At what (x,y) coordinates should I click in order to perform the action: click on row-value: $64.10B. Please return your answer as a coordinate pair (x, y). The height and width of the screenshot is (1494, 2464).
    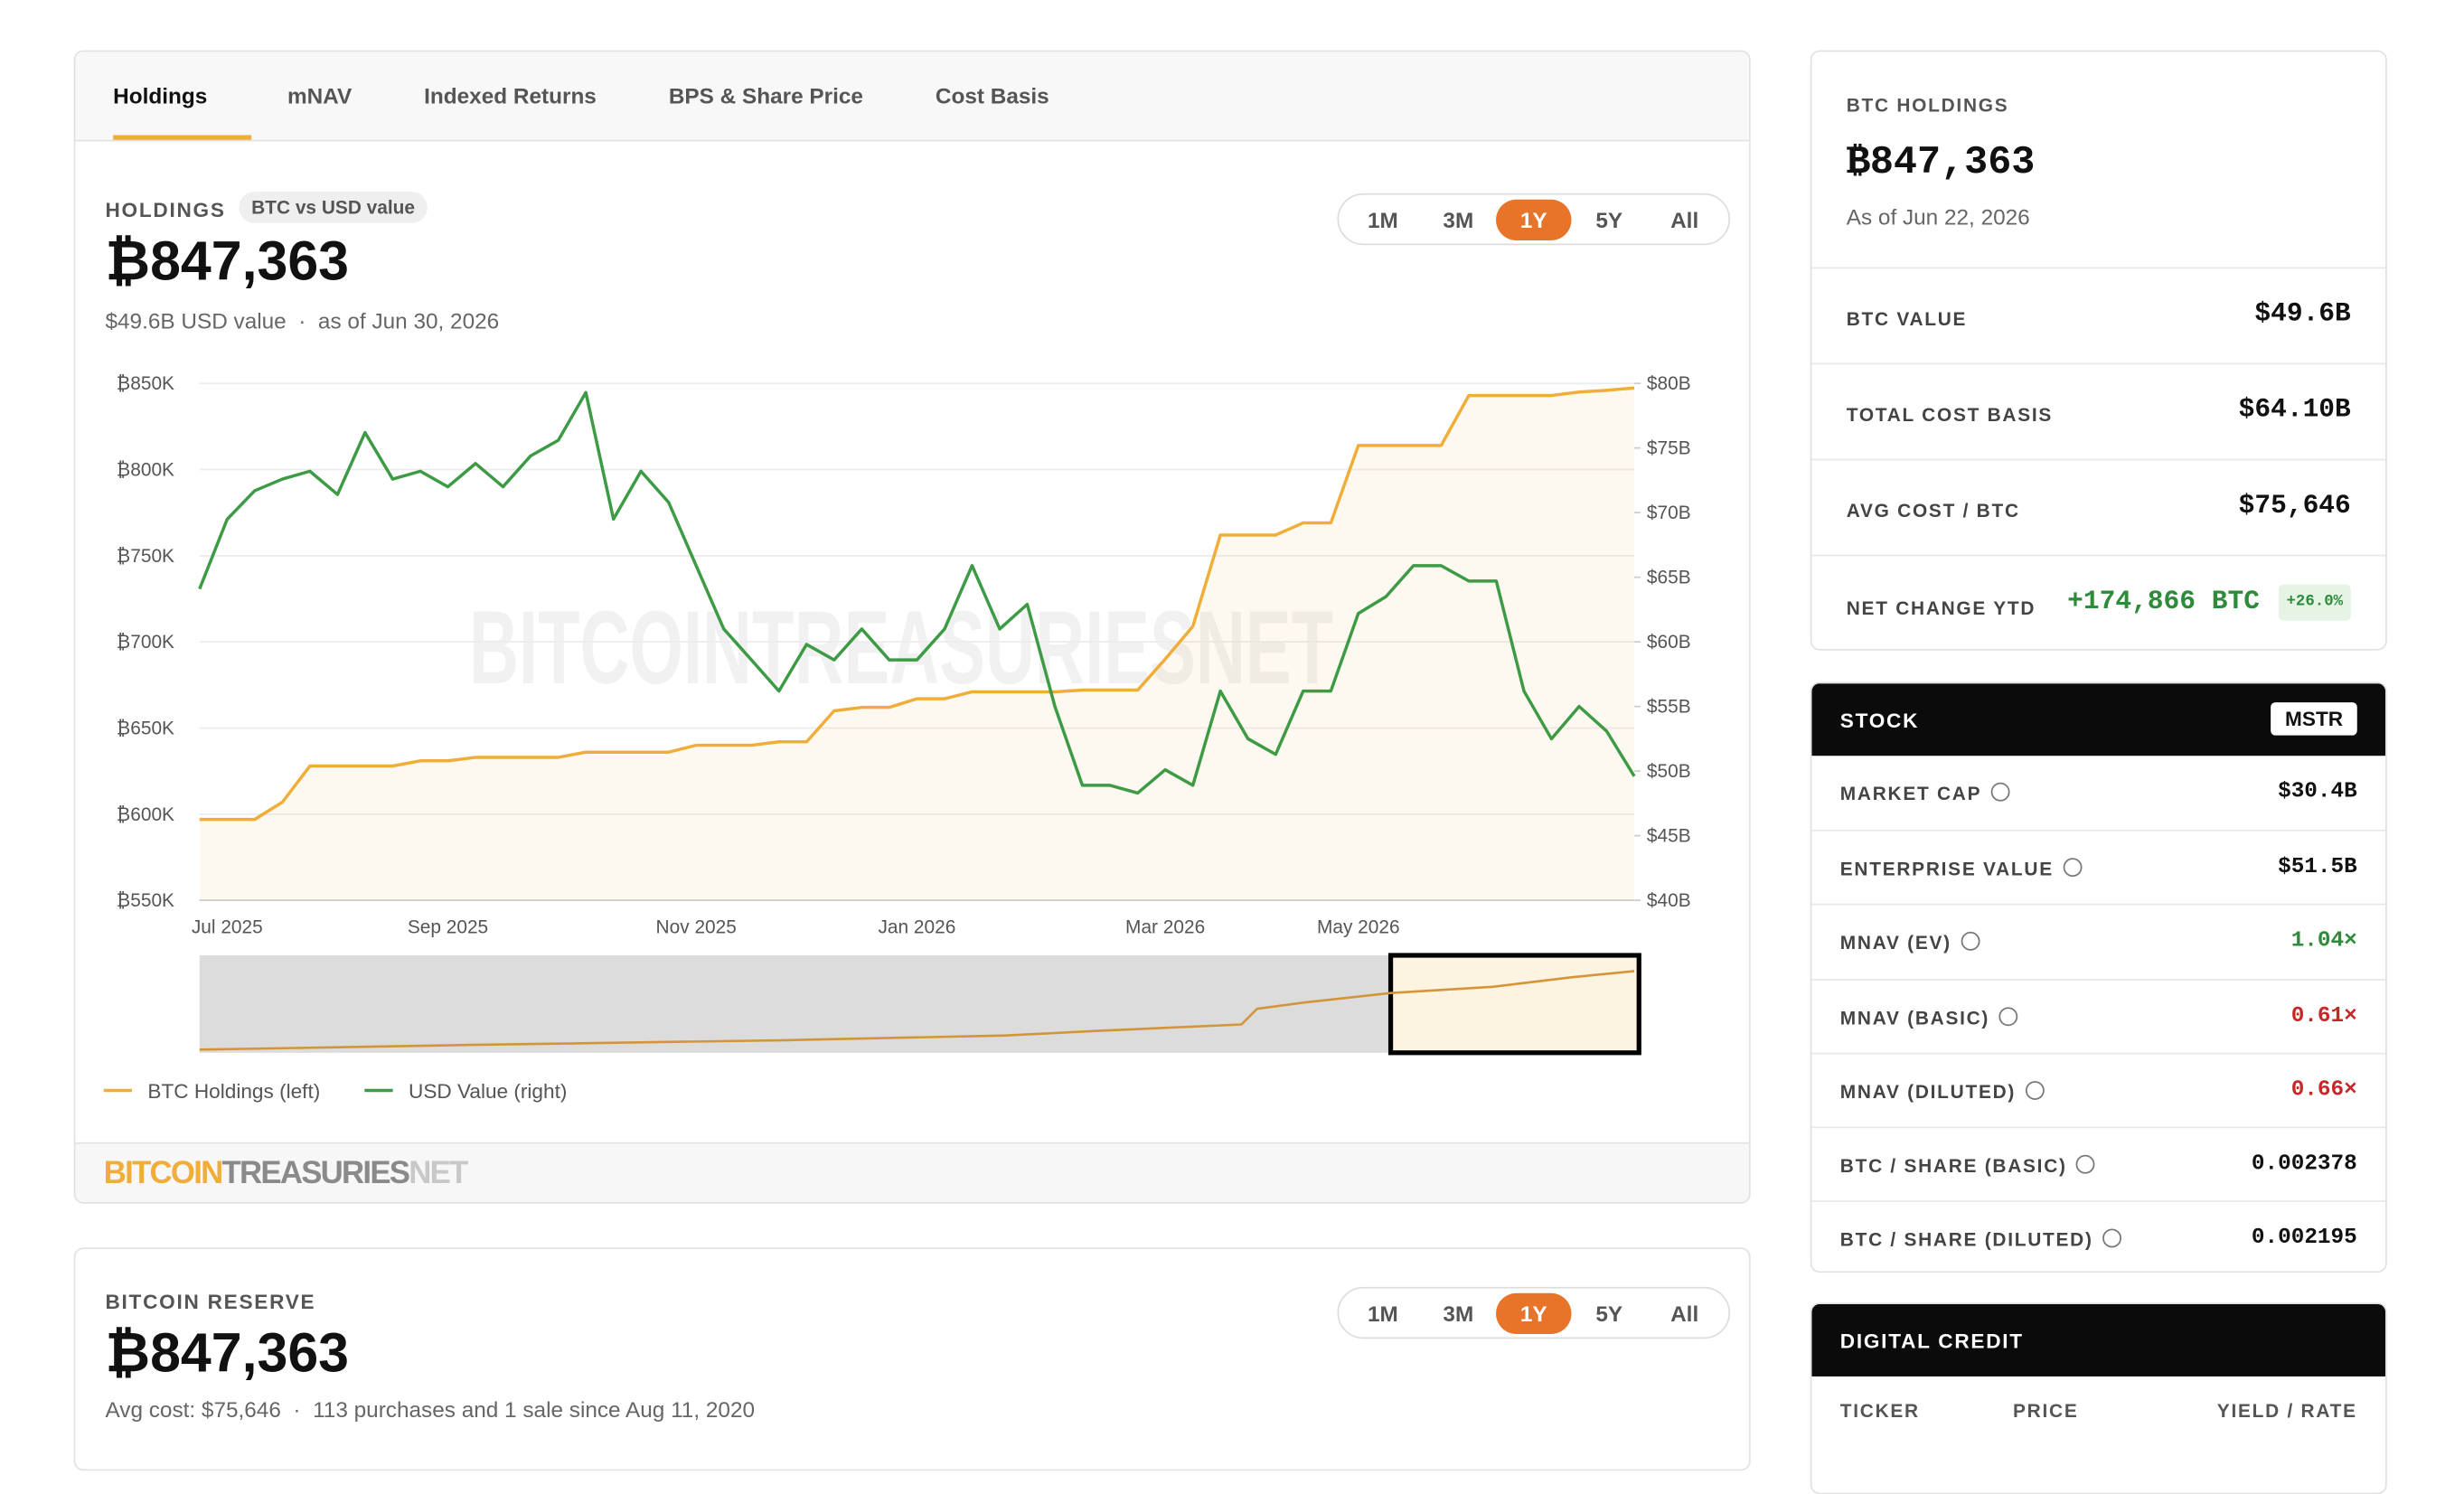
    Looking at the image, I should click on (2294, 412).